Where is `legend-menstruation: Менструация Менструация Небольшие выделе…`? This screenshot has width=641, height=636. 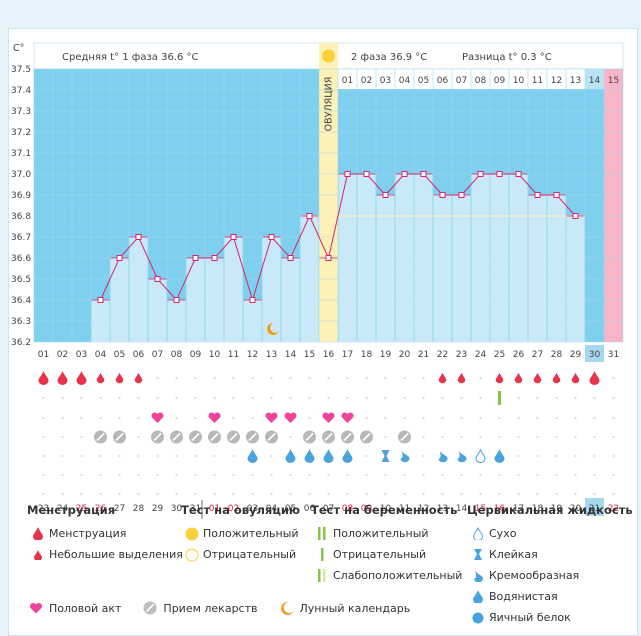
legend-menstruation: Менструация Менструация Небольшие выделе… is located at coordinates (105, 534).